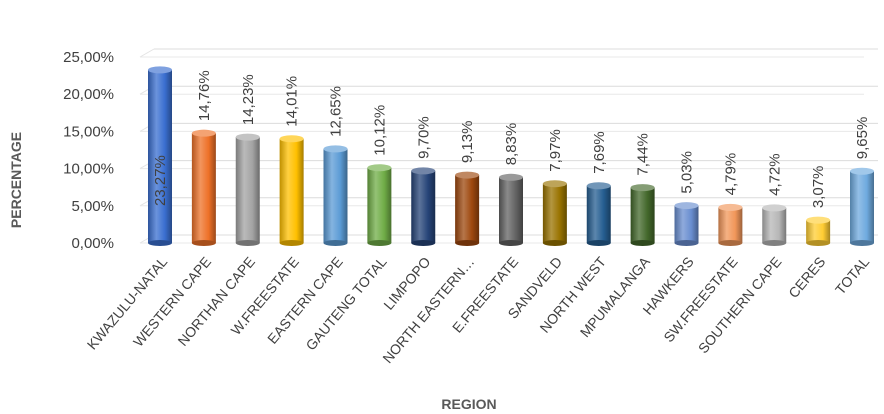  What do you see at coordinates (511, 144) in the screenshot?
I see `data-label: 8,83%` at bounding box center [511, 144].